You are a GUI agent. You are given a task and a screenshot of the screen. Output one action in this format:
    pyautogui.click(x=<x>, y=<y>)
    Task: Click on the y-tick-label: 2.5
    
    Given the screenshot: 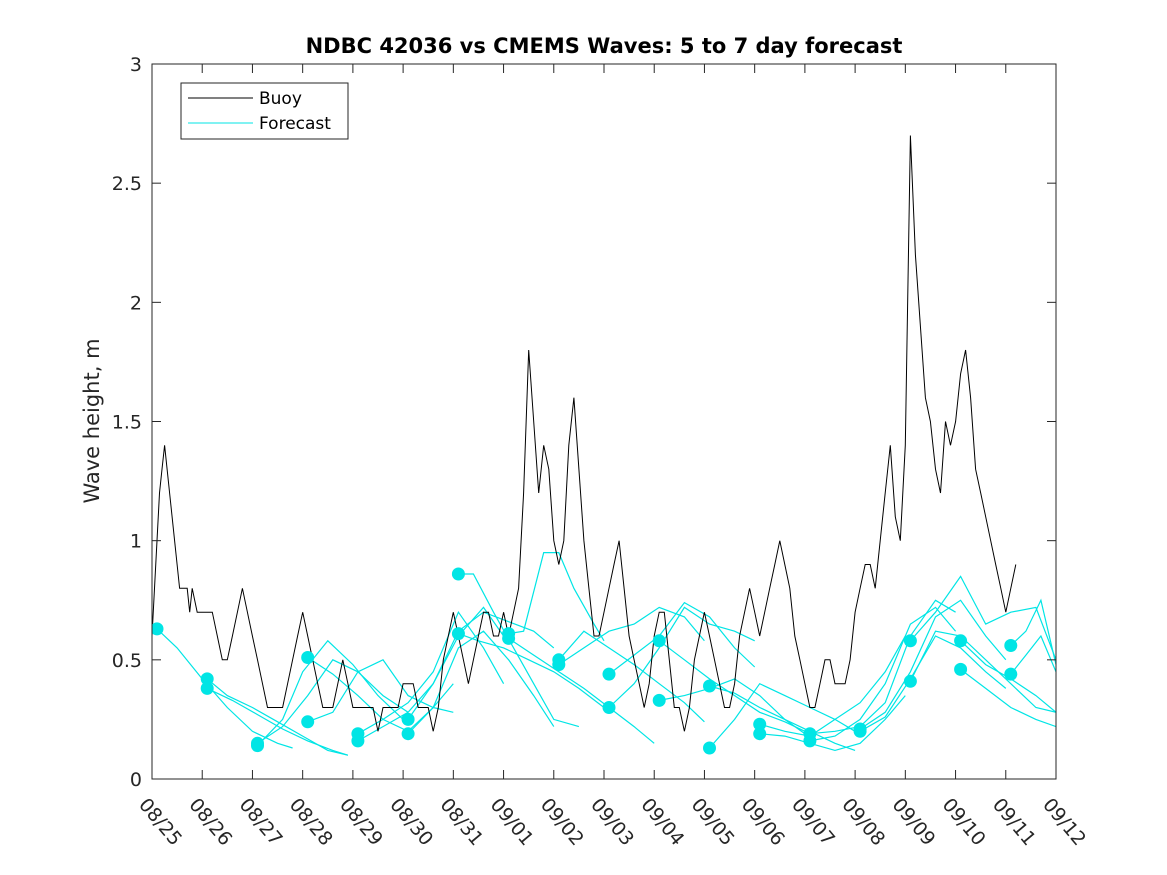 What is the action you would take?
    pyautogui.click(x=127, y=184)
    